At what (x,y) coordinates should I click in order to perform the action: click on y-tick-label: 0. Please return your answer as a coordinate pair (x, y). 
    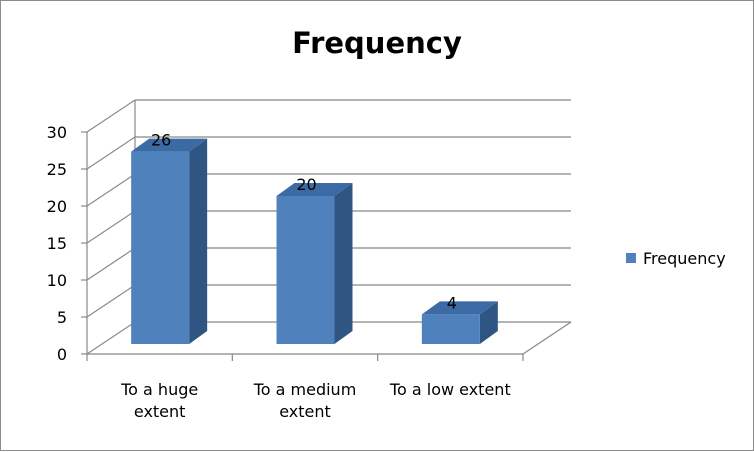
    Looking at the image, I should click on (62, 354).